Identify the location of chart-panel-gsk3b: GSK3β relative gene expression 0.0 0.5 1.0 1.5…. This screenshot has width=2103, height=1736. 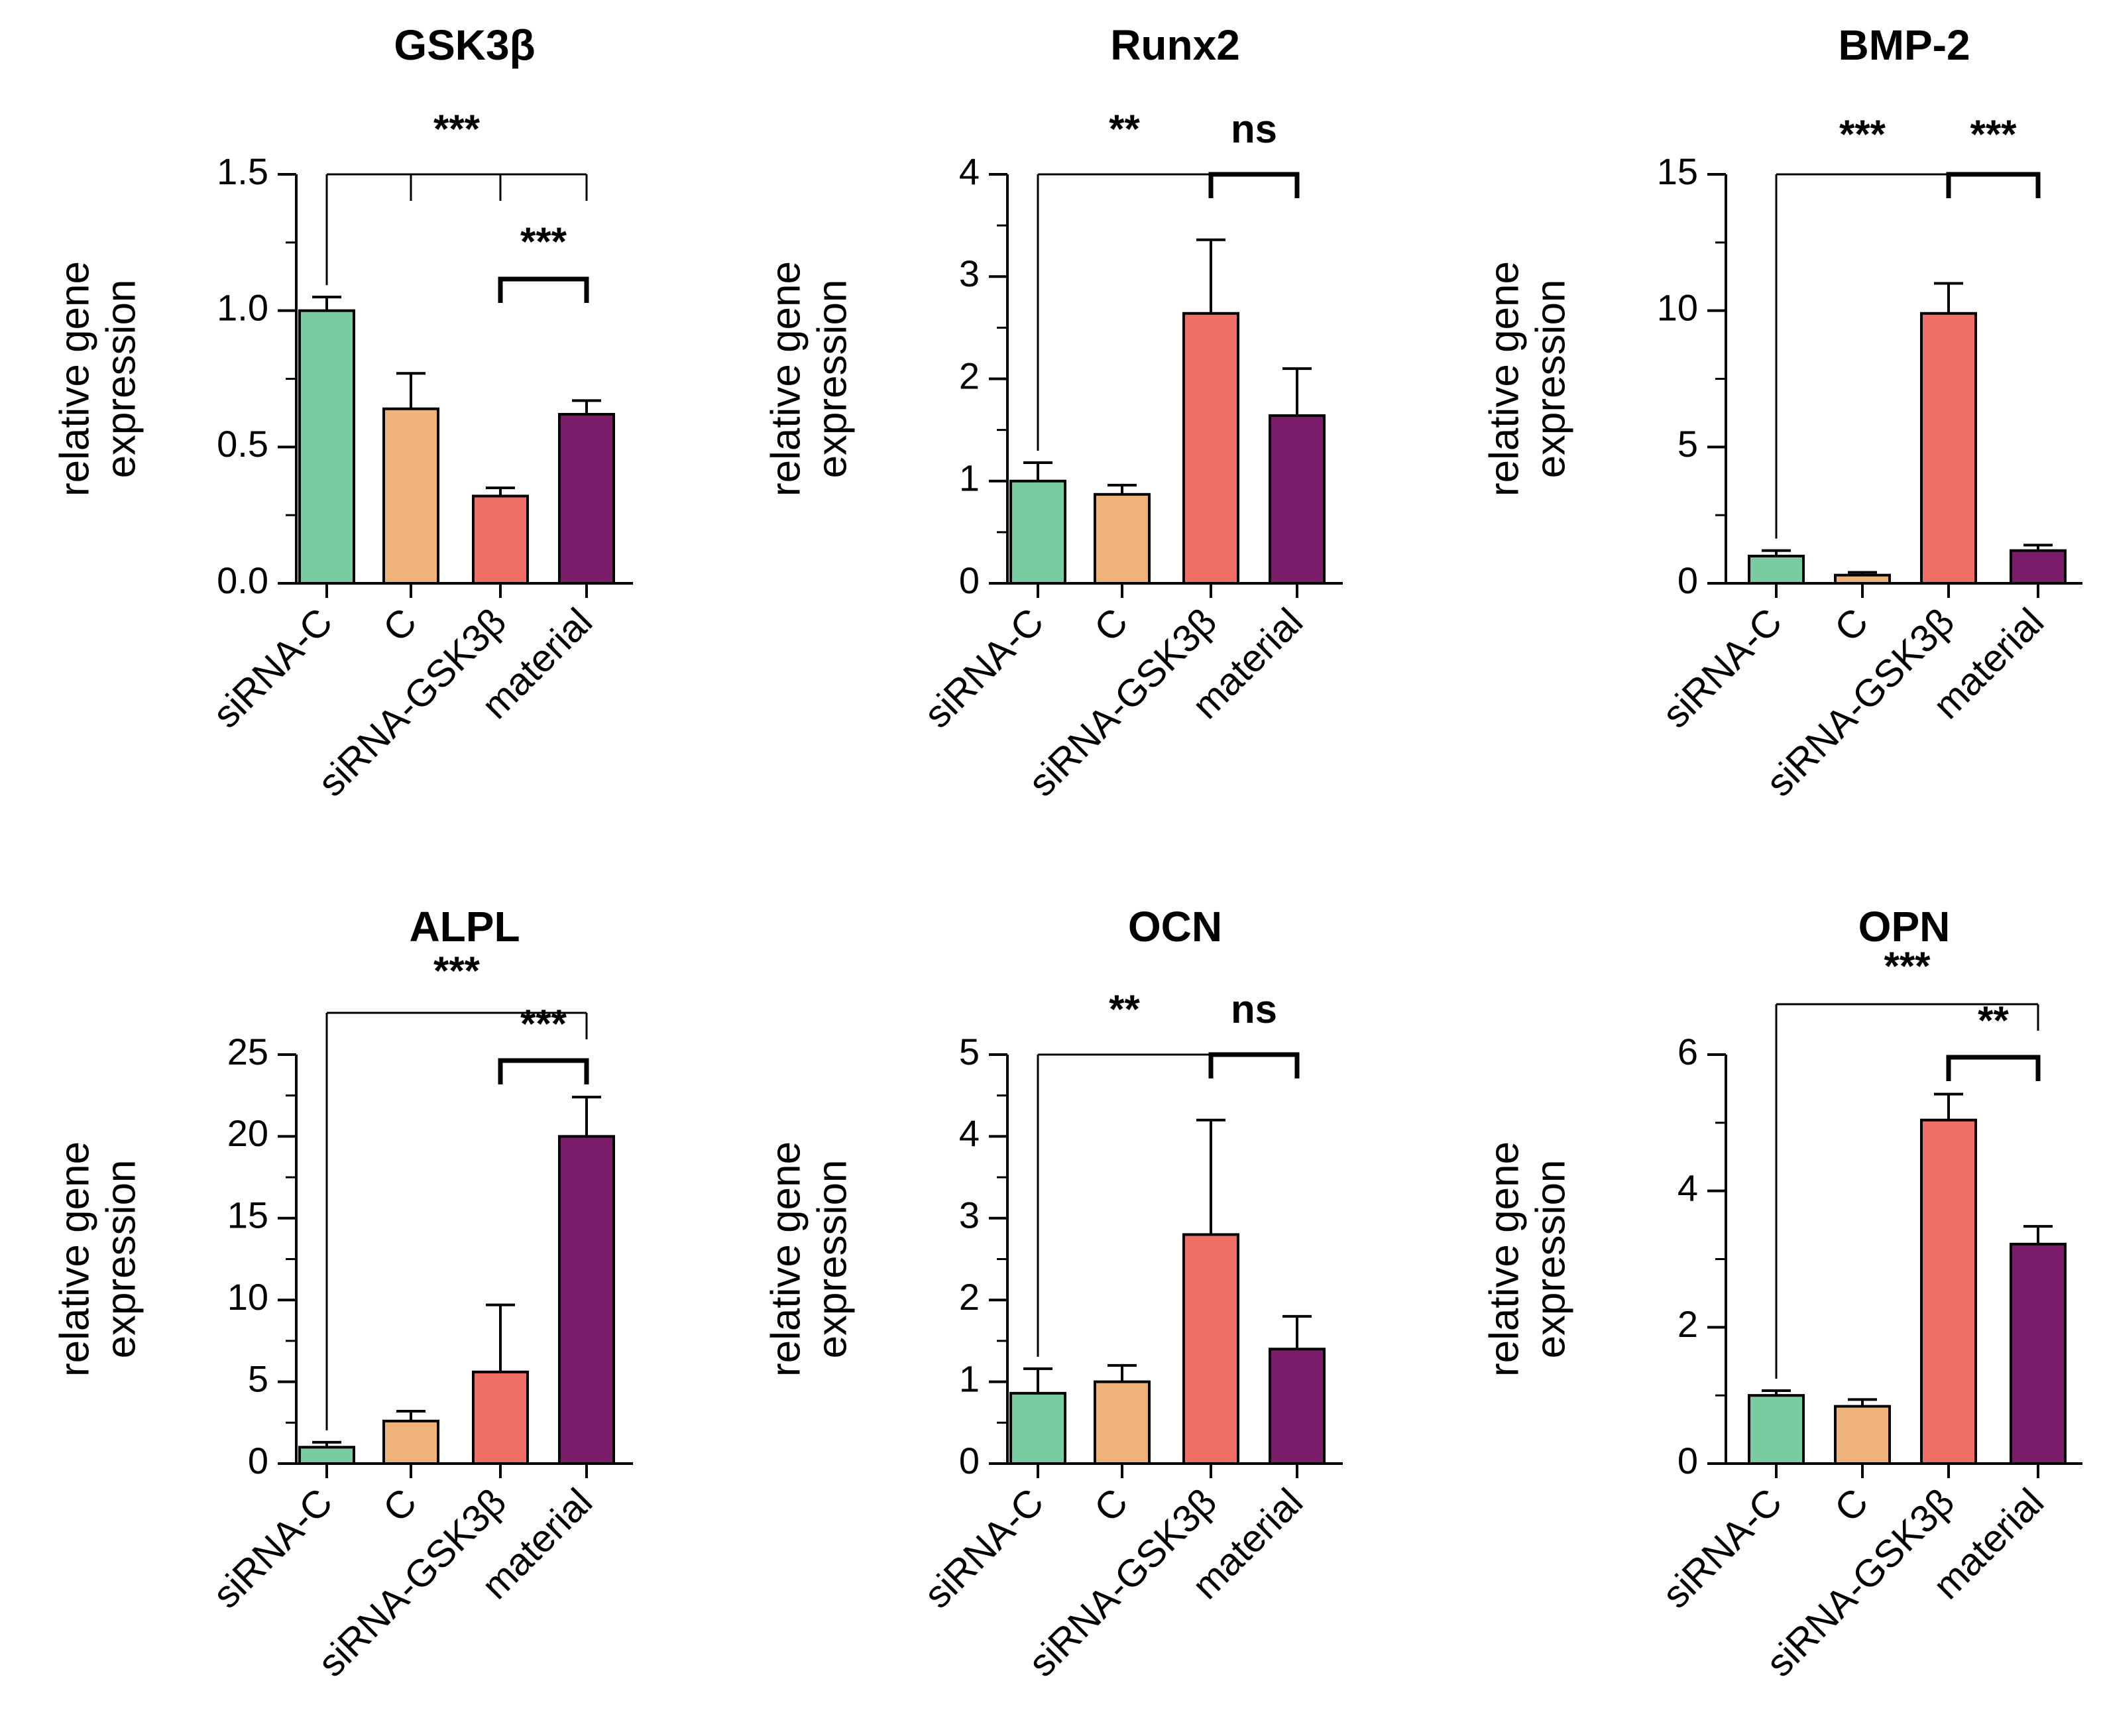
(342, 413).